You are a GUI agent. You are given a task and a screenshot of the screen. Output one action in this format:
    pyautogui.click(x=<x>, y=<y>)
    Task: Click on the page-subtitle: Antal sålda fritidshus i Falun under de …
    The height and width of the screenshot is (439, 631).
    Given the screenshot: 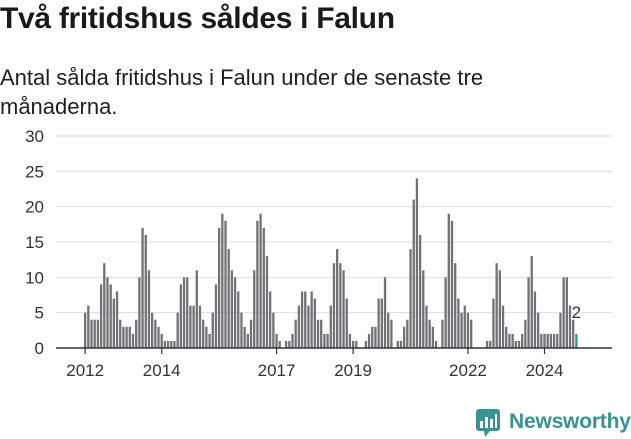 What is the action you would take?
    pyautogui.click(x=242, y=92)
    